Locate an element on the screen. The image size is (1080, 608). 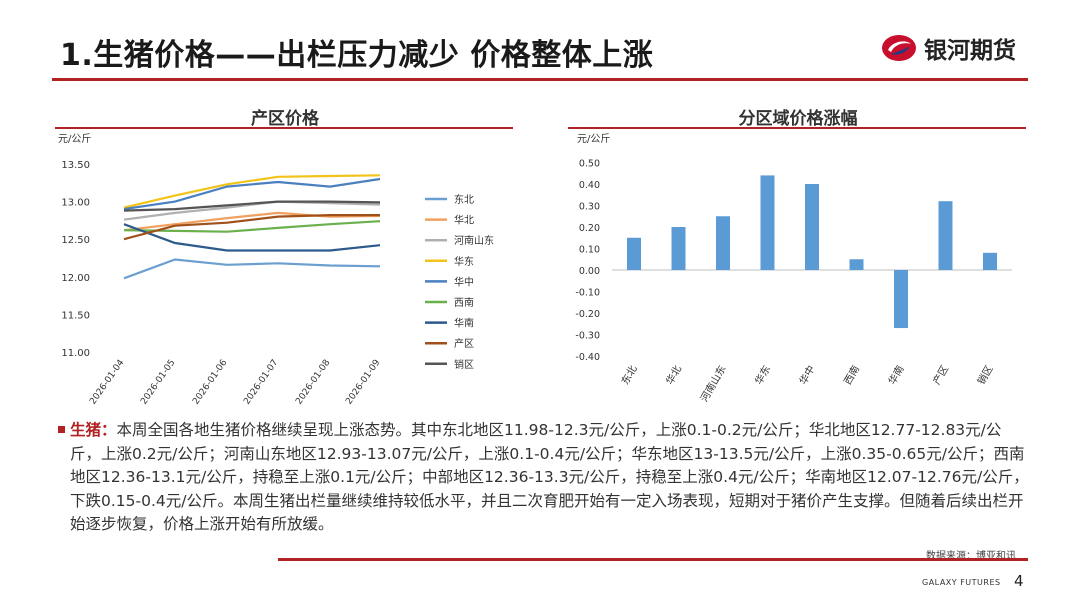
bullet-marker is located at coordinates (61, 429).